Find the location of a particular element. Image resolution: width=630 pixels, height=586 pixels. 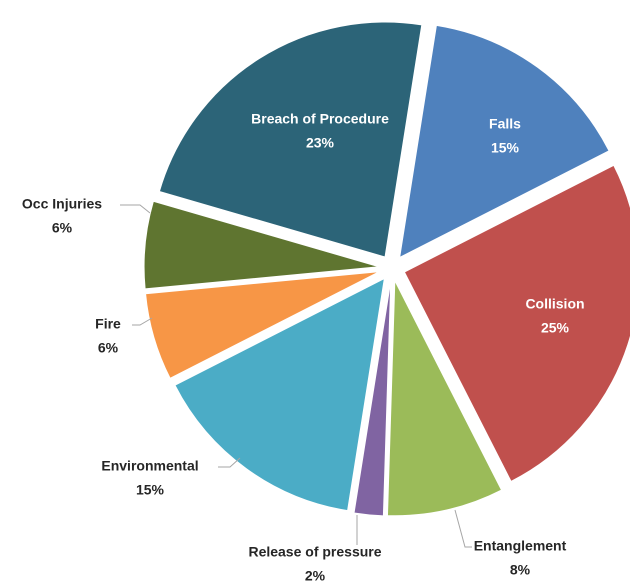

slice-label: Release of pressure is located at coordinates (314, 552).